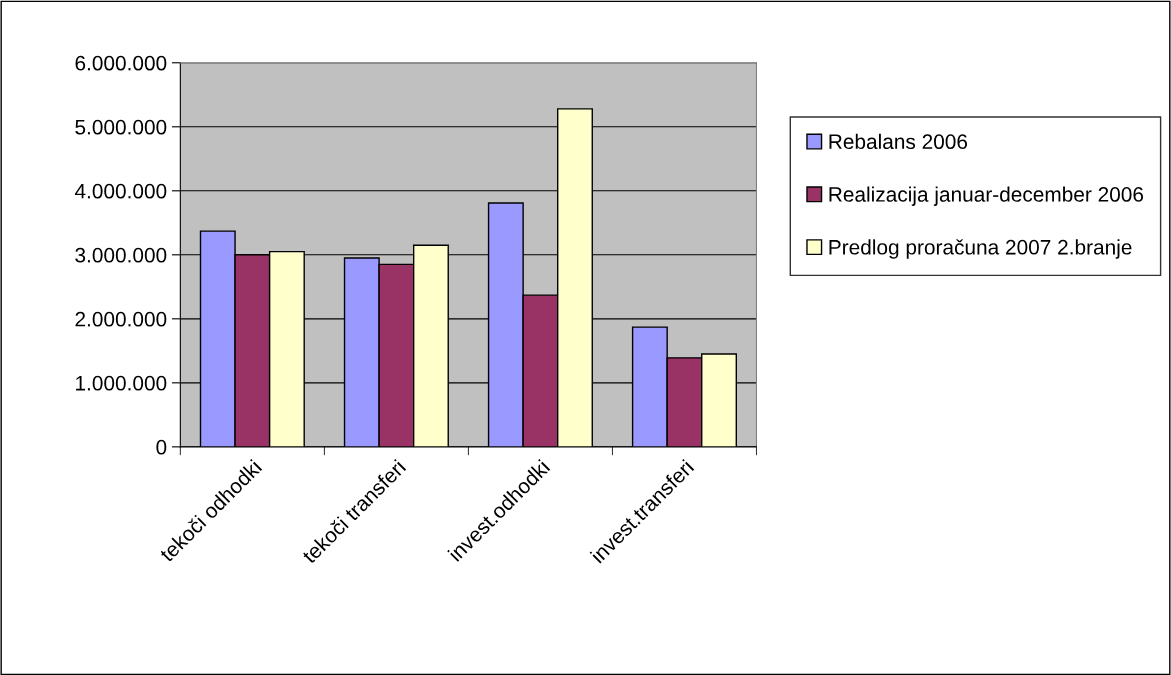 The height and width of the screenshot is (675, 1171). Describe the element at coordinates (980, 249) in the screenshot. I see `legend-label: Predlog proračuna 2007 2.branje` at that location.